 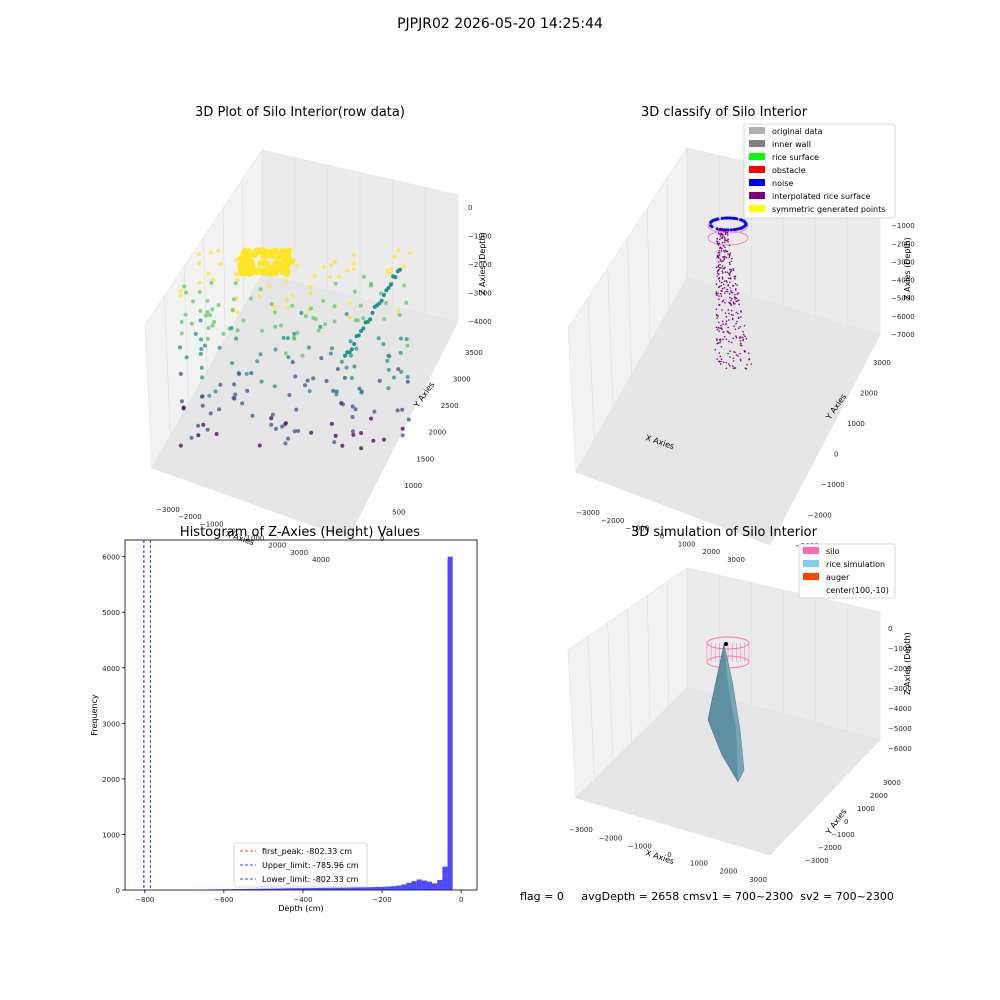 What do you see at coordinates (500, 24) in the screenshot?
I see `figure-suptitle: PJPJR02 2026-05-20 14:25:44` at bounding box center [500, 24].